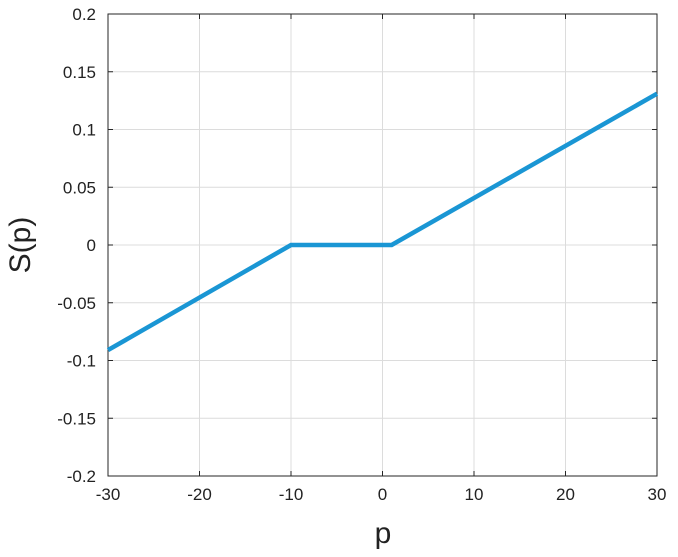  I want to click on y-tick-label: 0, so click(91, 245).